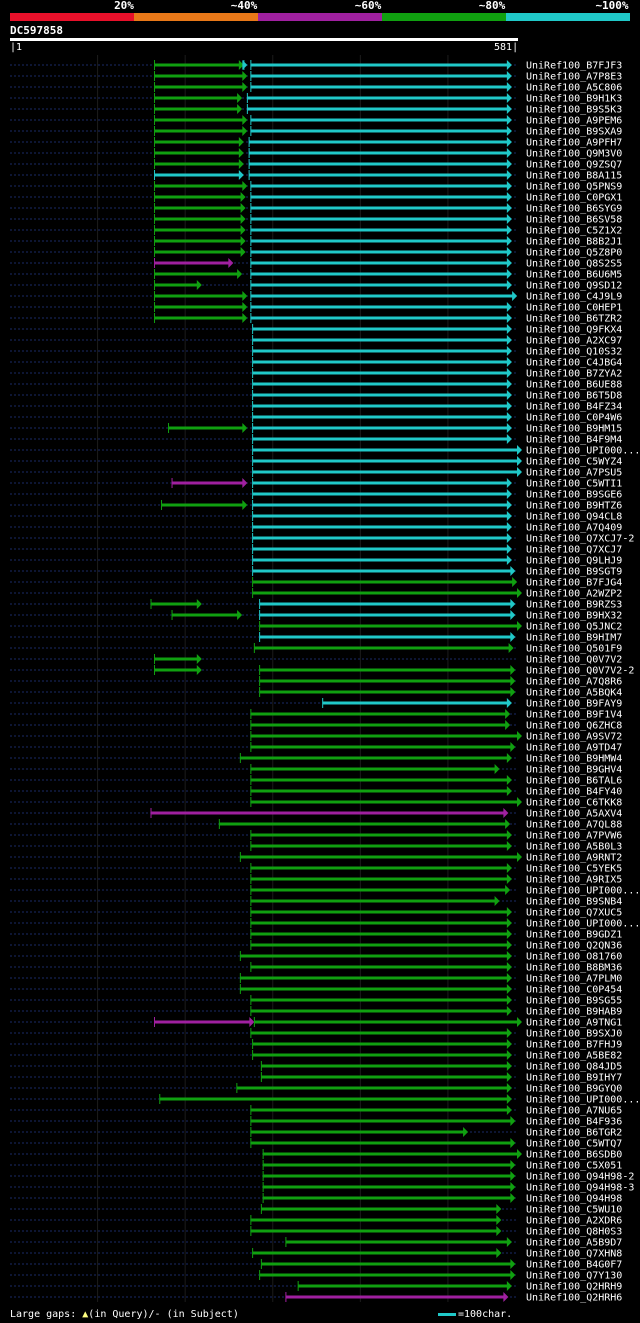  I want to click on identity-color-legend, so click(320, 17).